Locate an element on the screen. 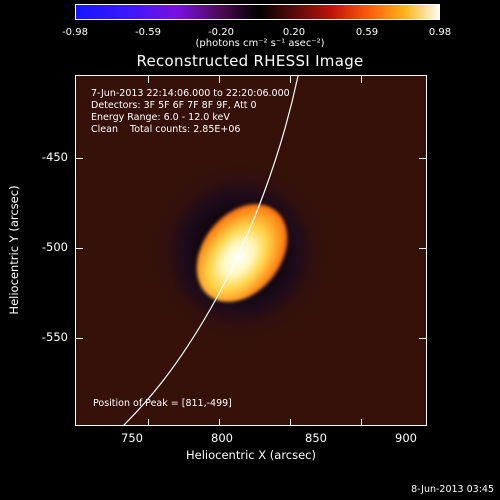  y-tick-label: -550 is located at coordinates (54, 337).